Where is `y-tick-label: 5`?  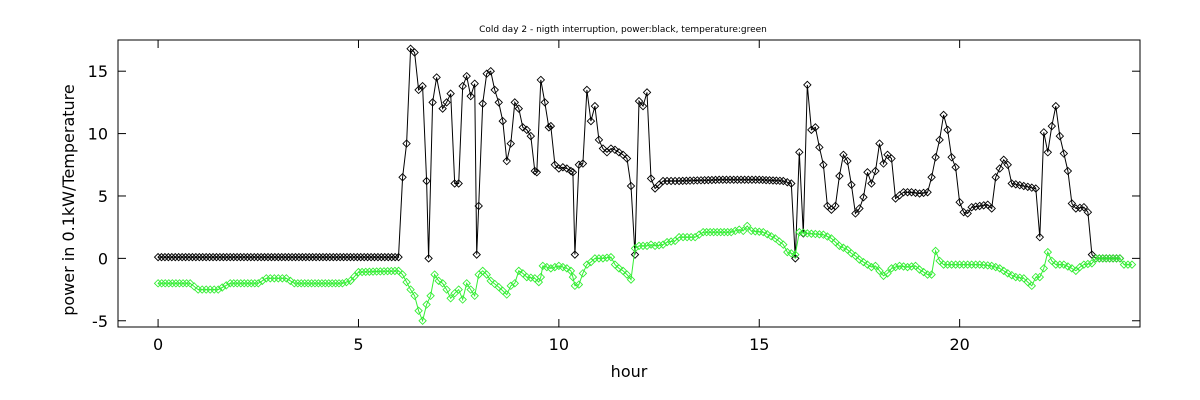
y-tick-label: 5 is located at coordinates (103, 196).